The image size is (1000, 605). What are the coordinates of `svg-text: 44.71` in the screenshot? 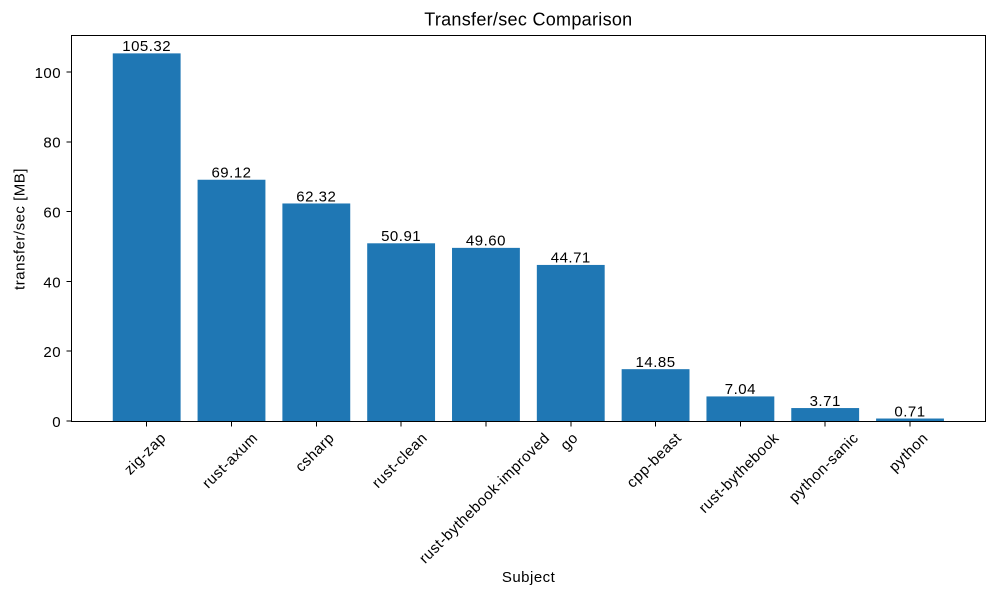 It's located at (571, 258).